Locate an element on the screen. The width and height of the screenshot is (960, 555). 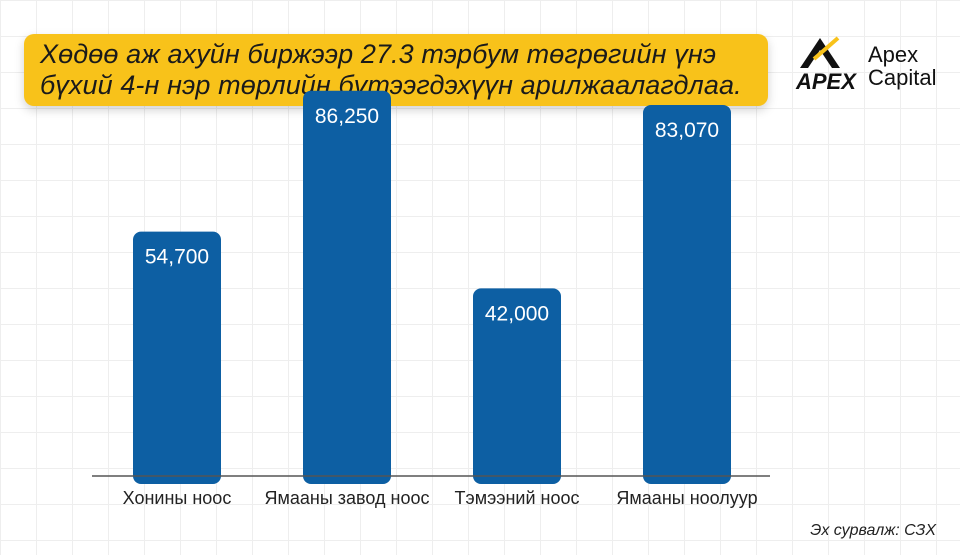
category-label-3: Тэмээний ноос is located at coordinates (517, 498).